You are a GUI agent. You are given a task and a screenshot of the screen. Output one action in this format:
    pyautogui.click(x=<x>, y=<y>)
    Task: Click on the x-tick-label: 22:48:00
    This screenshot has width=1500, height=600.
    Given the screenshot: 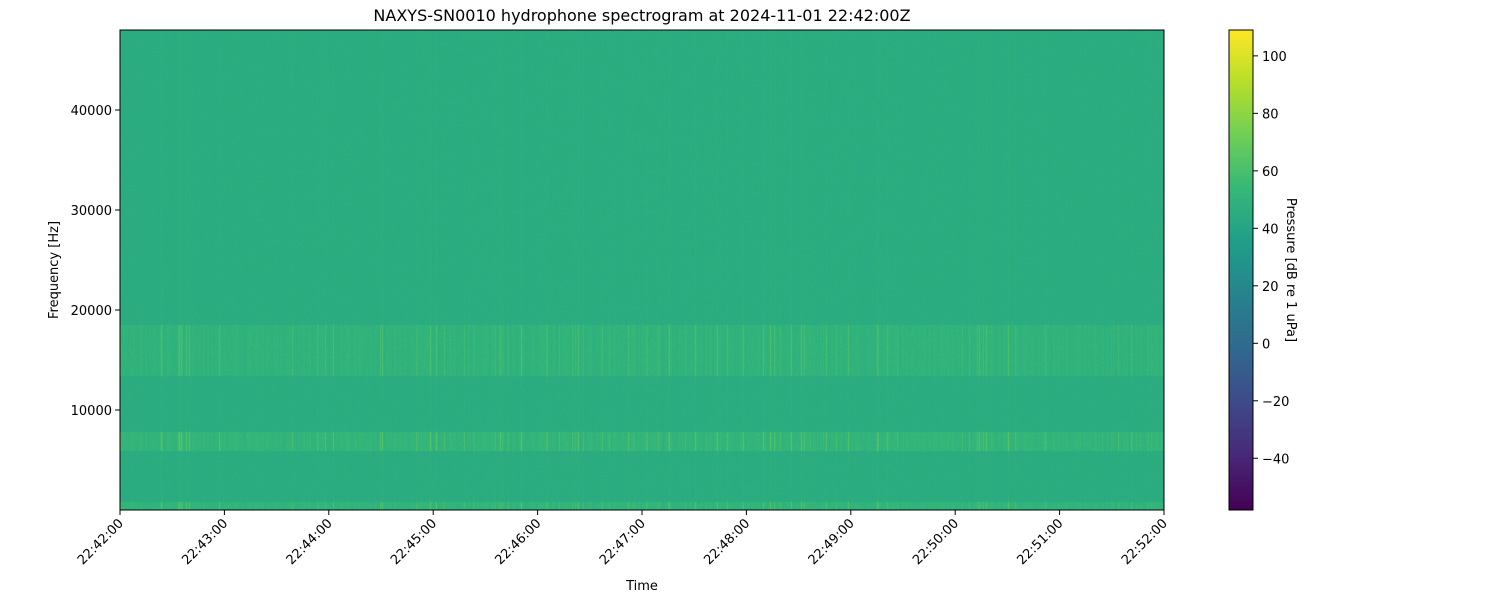 What is the action you would take?
    pyautogui.click(x=727, y=542)
    